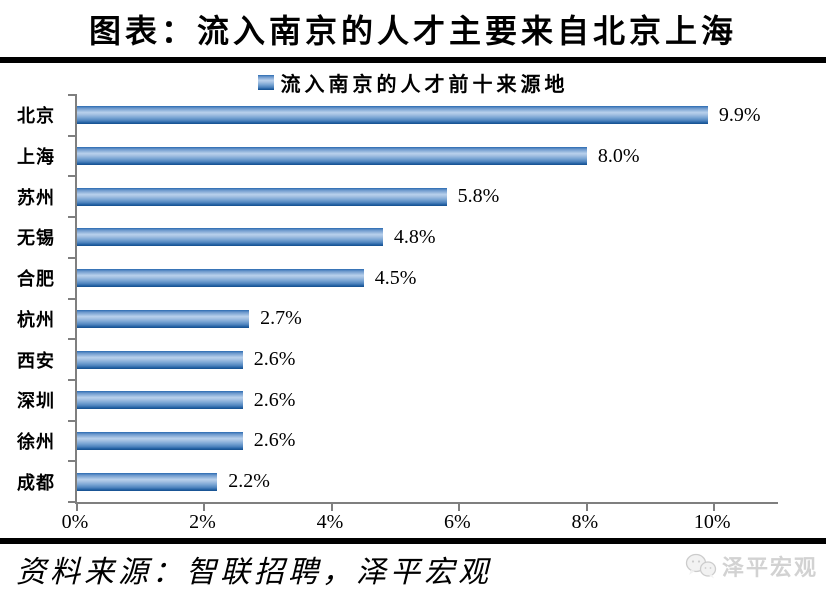 Image resolution: width=826 pixels, height=595 pixels. I want to click on x-axis-tick-label: 0%, so click(75, 522).